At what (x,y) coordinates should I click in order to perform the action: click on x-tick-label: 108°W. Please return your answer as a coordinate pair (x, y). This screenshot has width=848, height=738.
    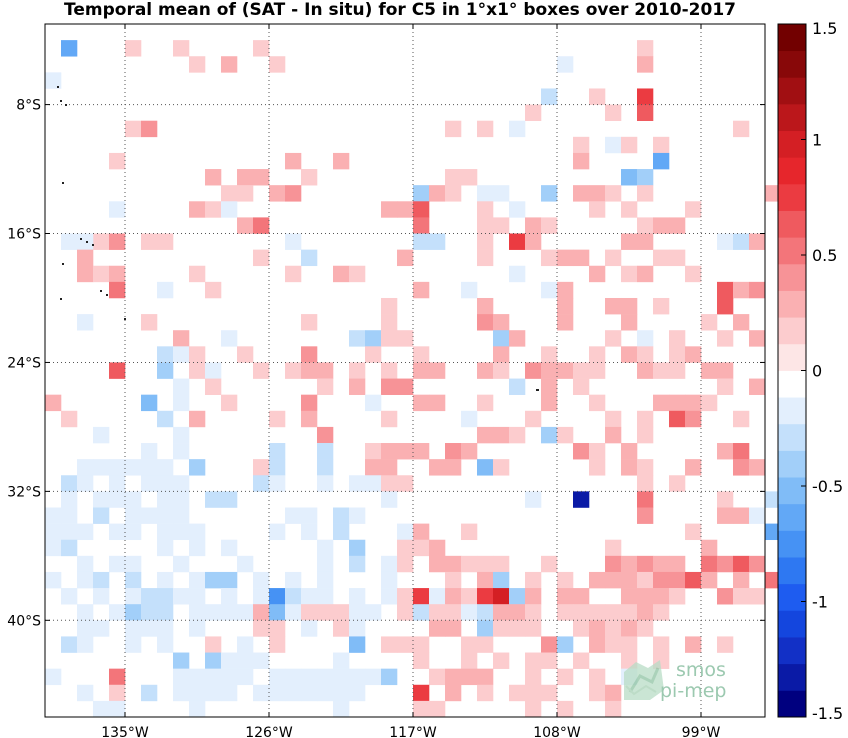
    Looking at the image, I should click on (557, 731).